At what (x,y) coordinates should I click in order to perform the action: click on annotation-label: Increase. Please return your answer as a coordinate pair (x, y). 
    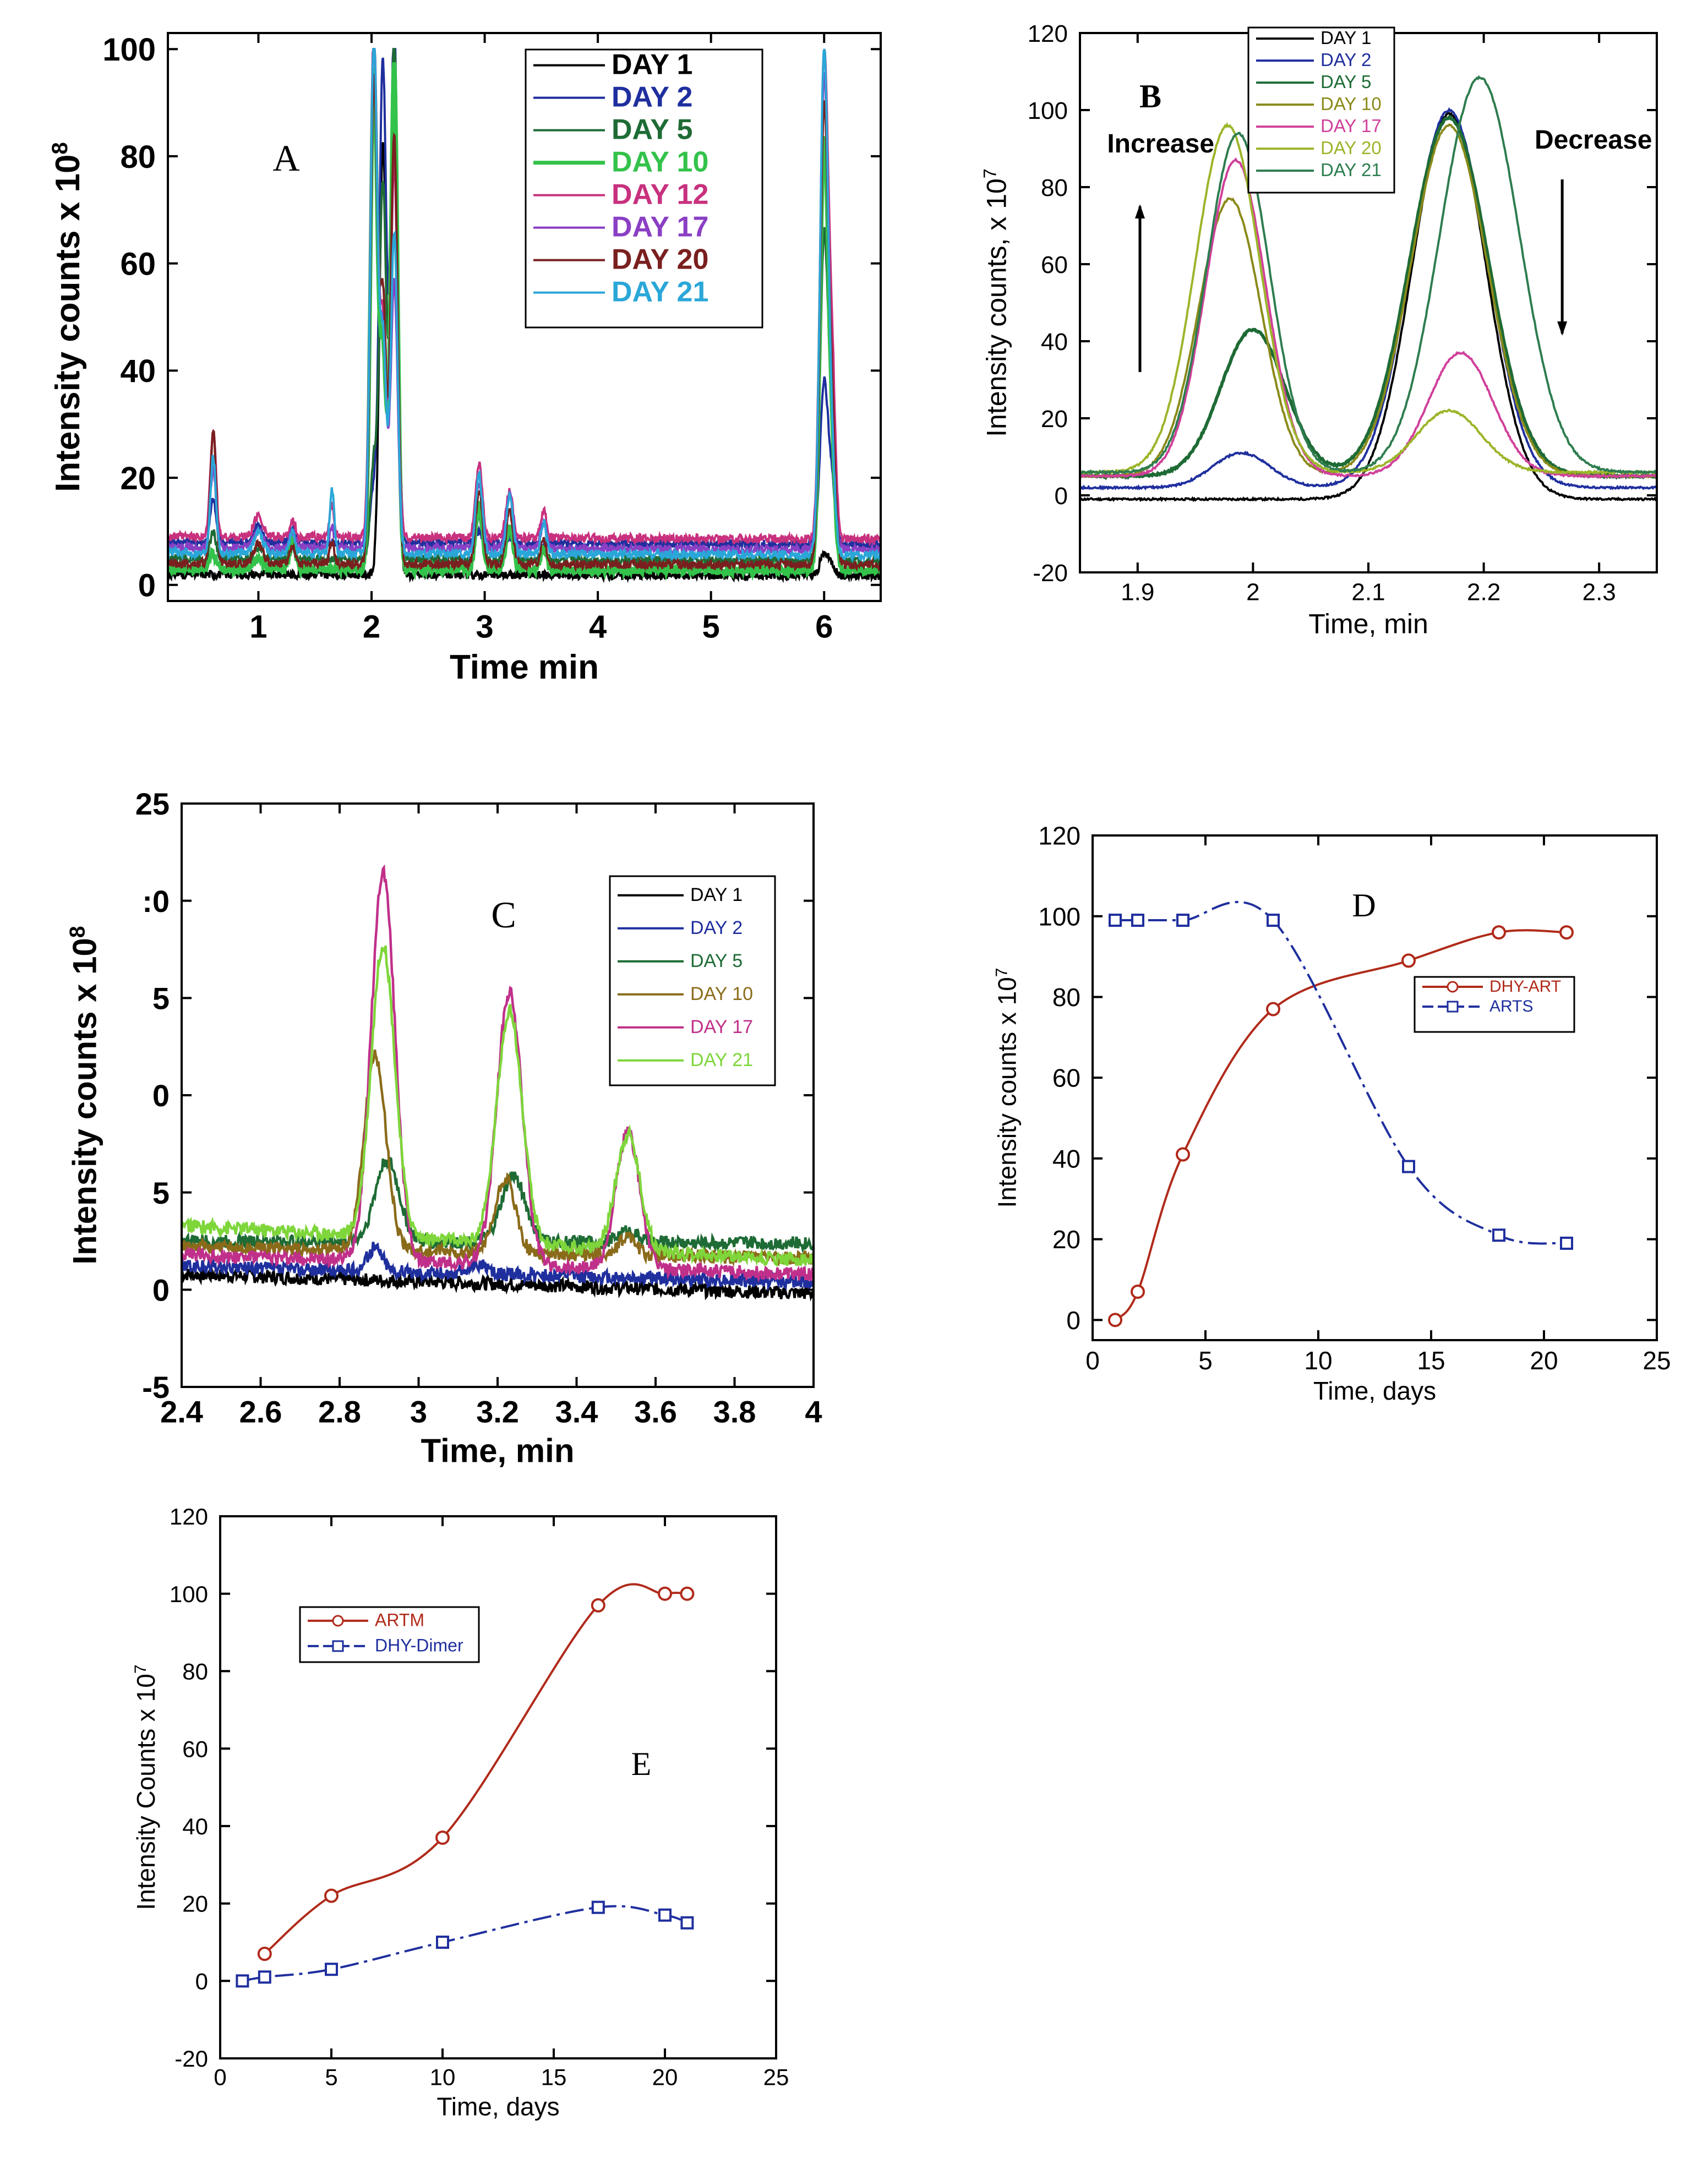
    Looking at the image, I should click on (1160, 144).